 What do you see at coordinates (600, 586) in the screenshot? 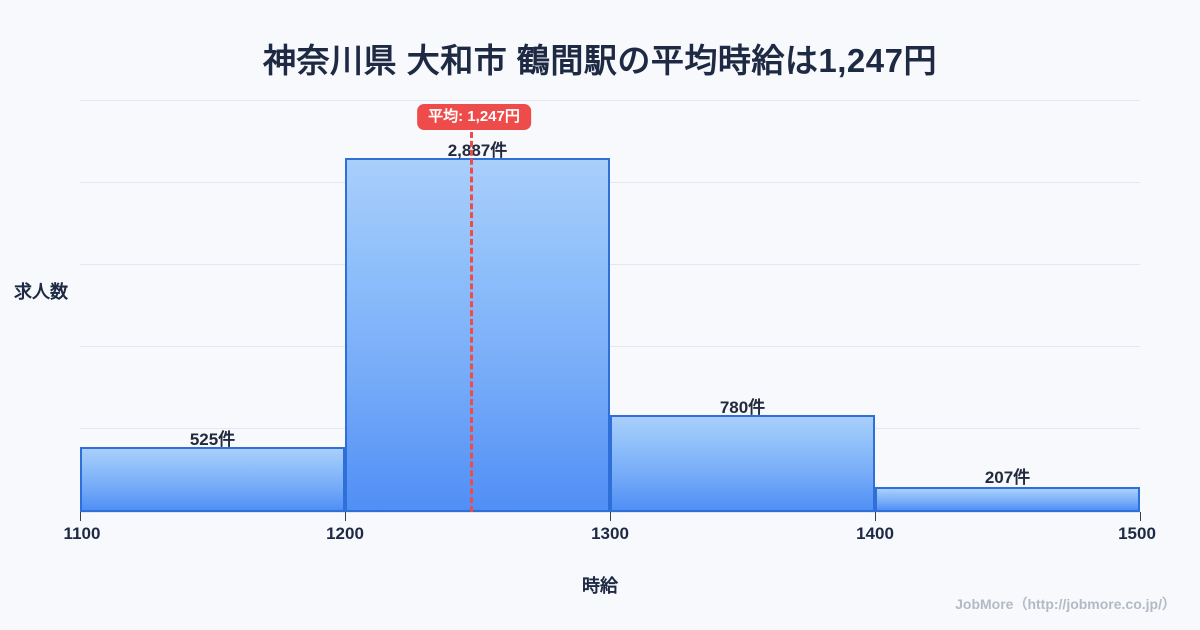
I see `x-axis-title: 時給` at bounding box center [600, 586].